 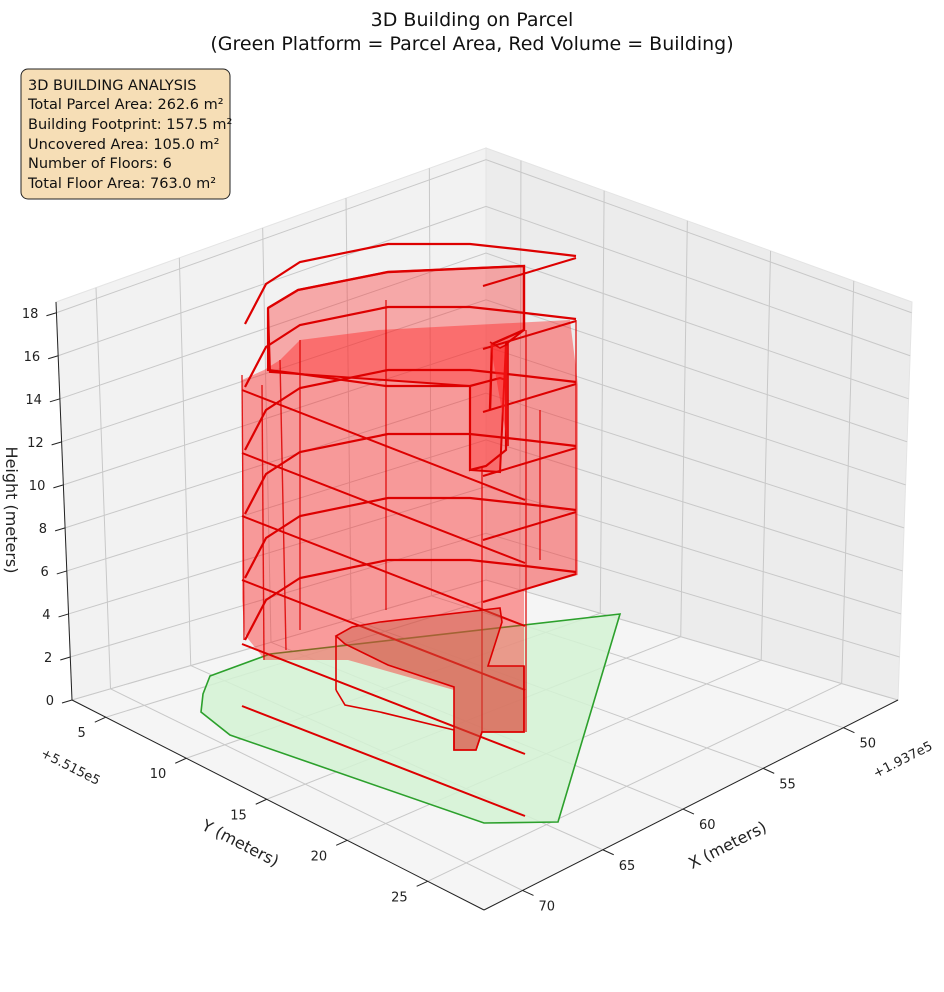 I want to click on z-tick-label: 12, so click(x=35, y=443).